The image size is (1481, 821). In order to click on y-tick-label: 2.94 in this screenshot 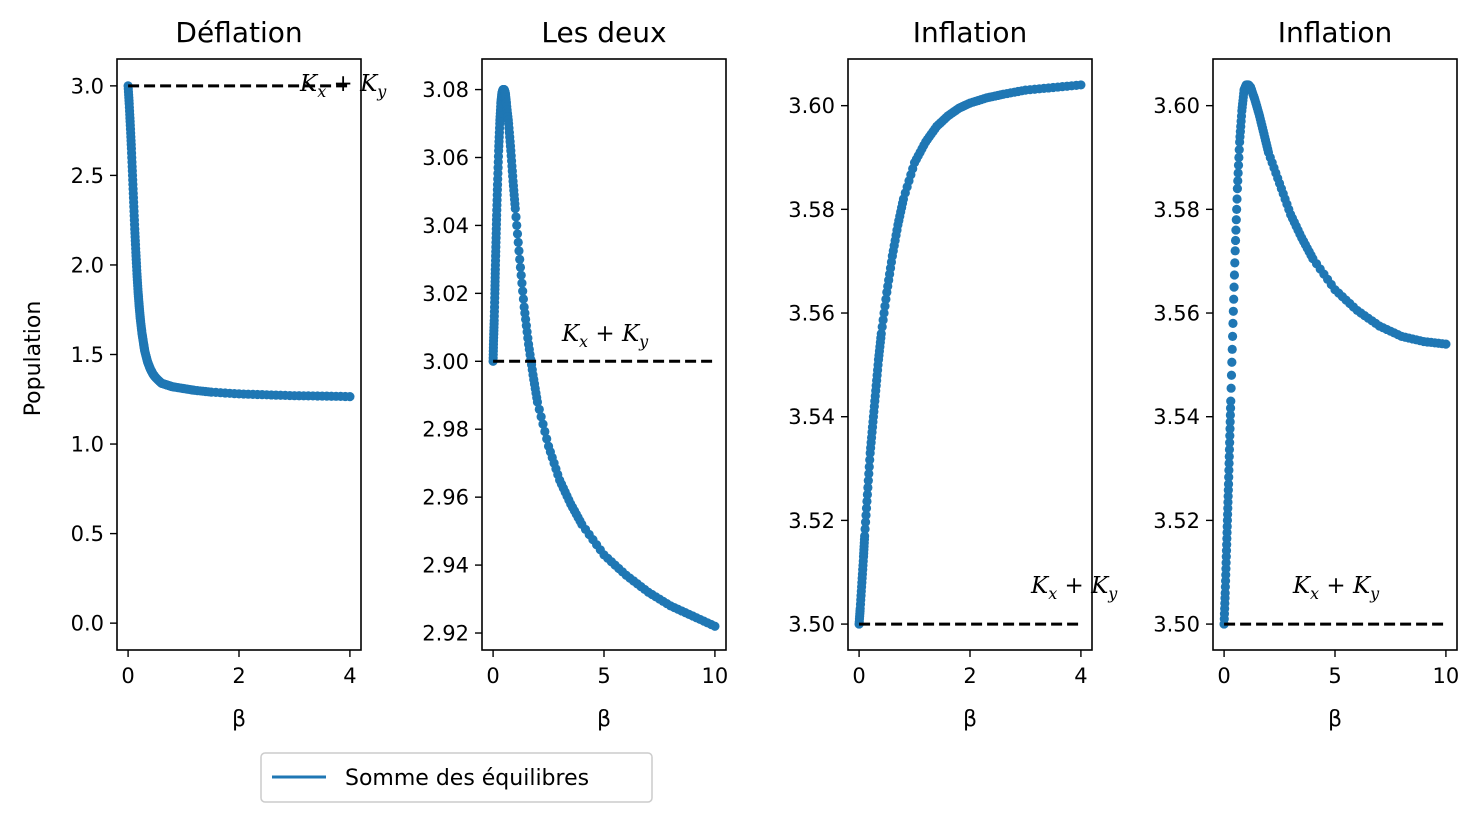, I will do `click(445, 566)`.